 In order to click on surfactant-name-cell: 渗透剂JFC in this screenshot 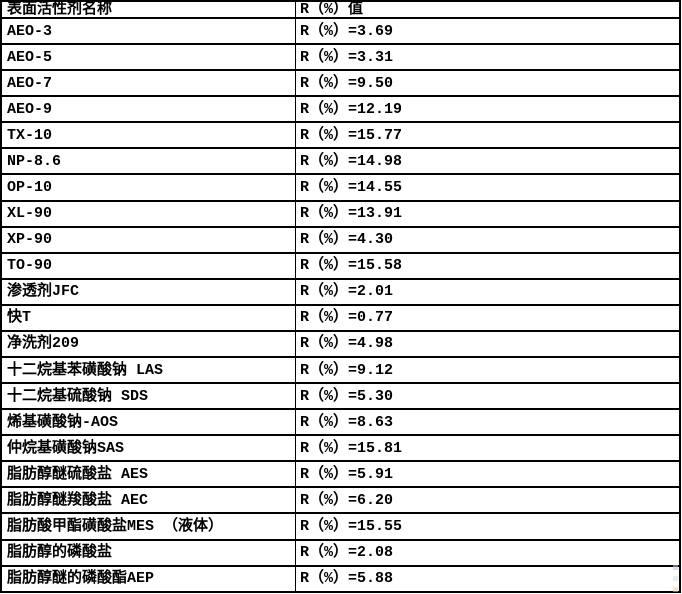, I will do `click(148, 292)`.